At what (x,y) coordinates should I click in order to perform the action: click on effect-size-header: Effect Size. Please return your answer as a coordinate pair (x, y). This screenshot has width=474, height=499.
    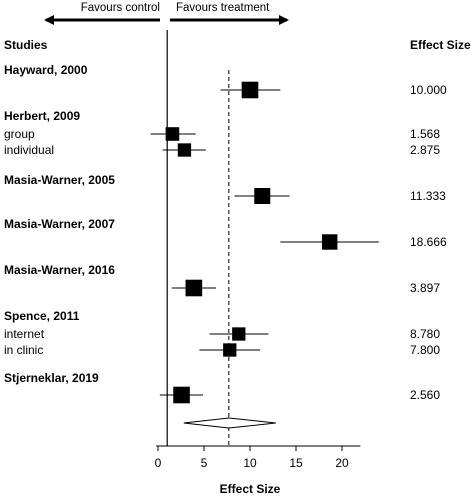
    Looking at the image, I should click on (440, 45).